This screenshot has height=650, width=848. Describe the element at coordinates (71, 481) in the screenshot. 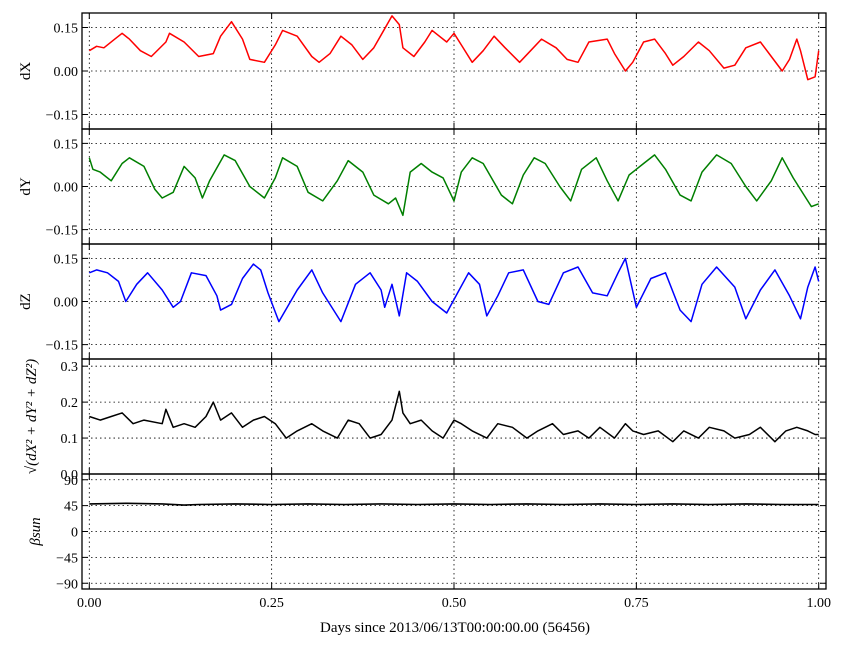

I see `y-tick-label: 90` at that location.